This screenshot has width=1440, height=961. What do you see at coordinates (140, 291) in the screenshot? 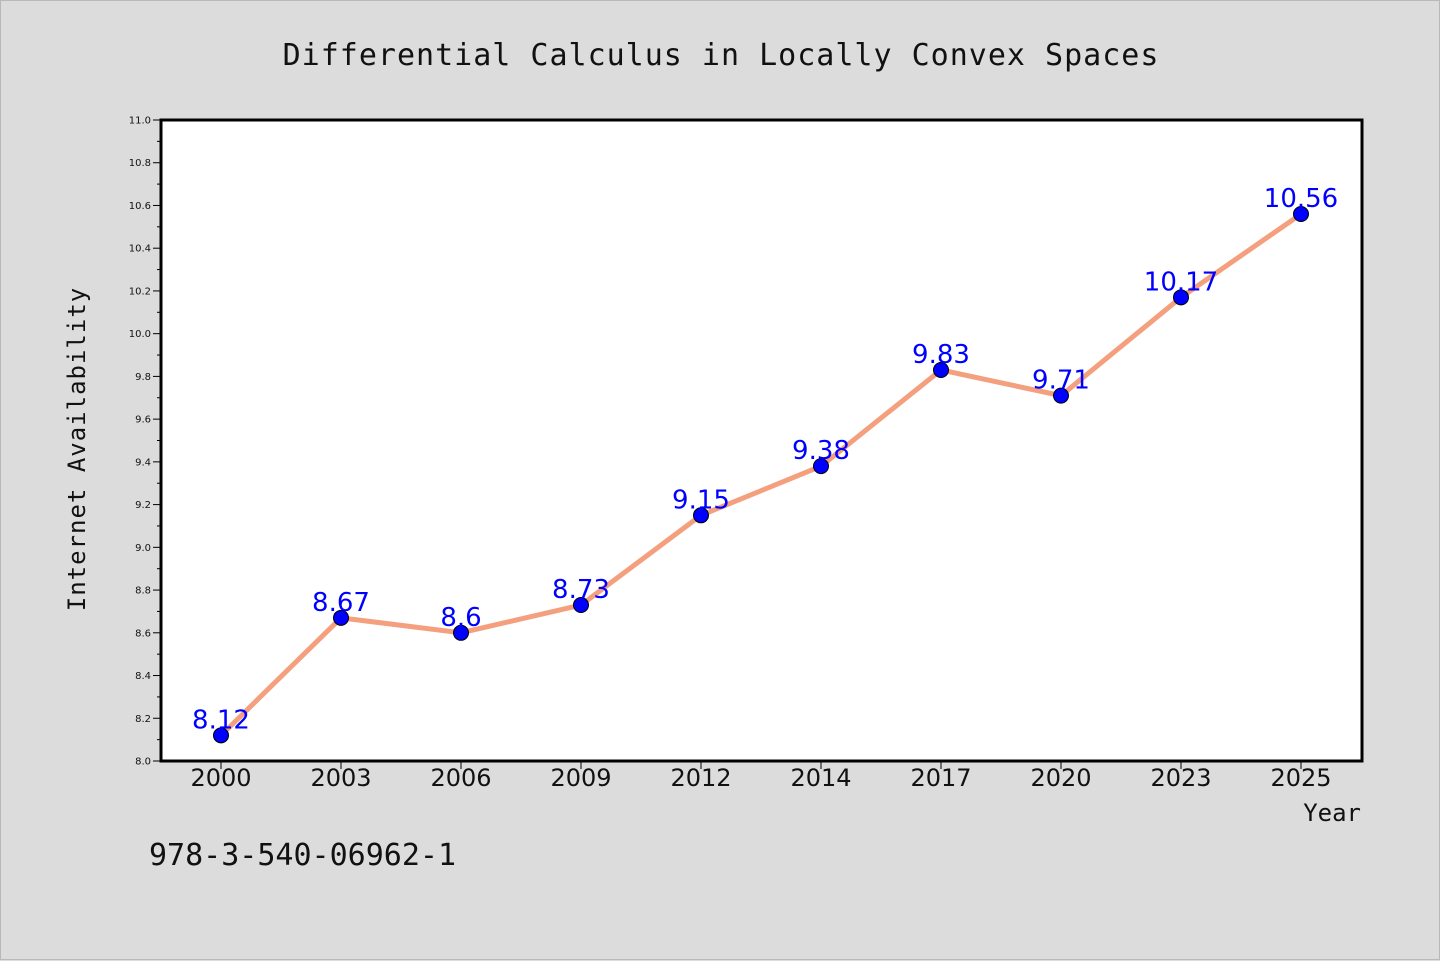
I see `y-tick-label: 10.2` at bounding box center [140, 291].